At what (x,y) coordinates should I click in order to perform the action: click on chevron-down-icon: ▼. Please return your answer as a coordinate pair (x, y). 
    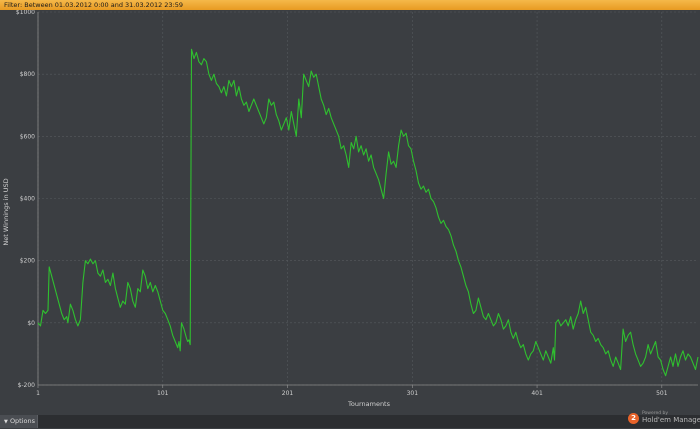
    Looking at the image, I should click on (6, 422).